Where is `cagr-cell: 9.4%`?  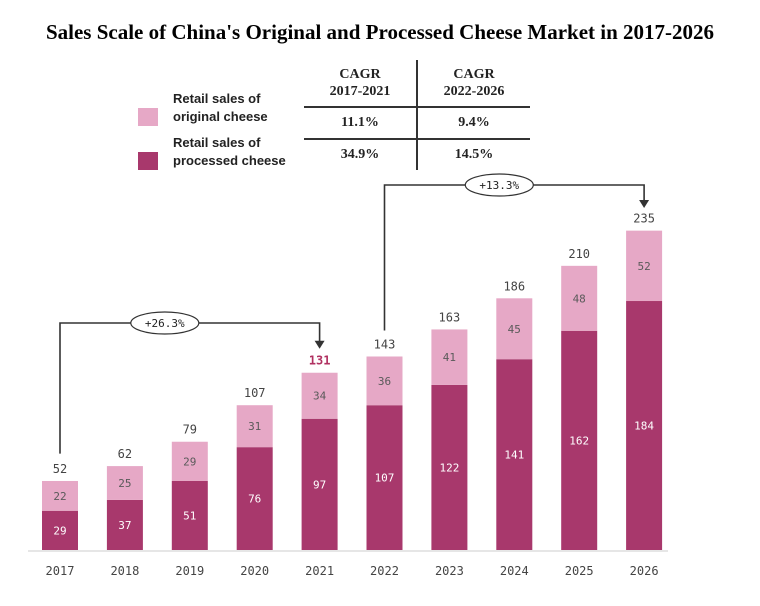 cagr-cell: 9.4% is located at coordinates (473, 123).